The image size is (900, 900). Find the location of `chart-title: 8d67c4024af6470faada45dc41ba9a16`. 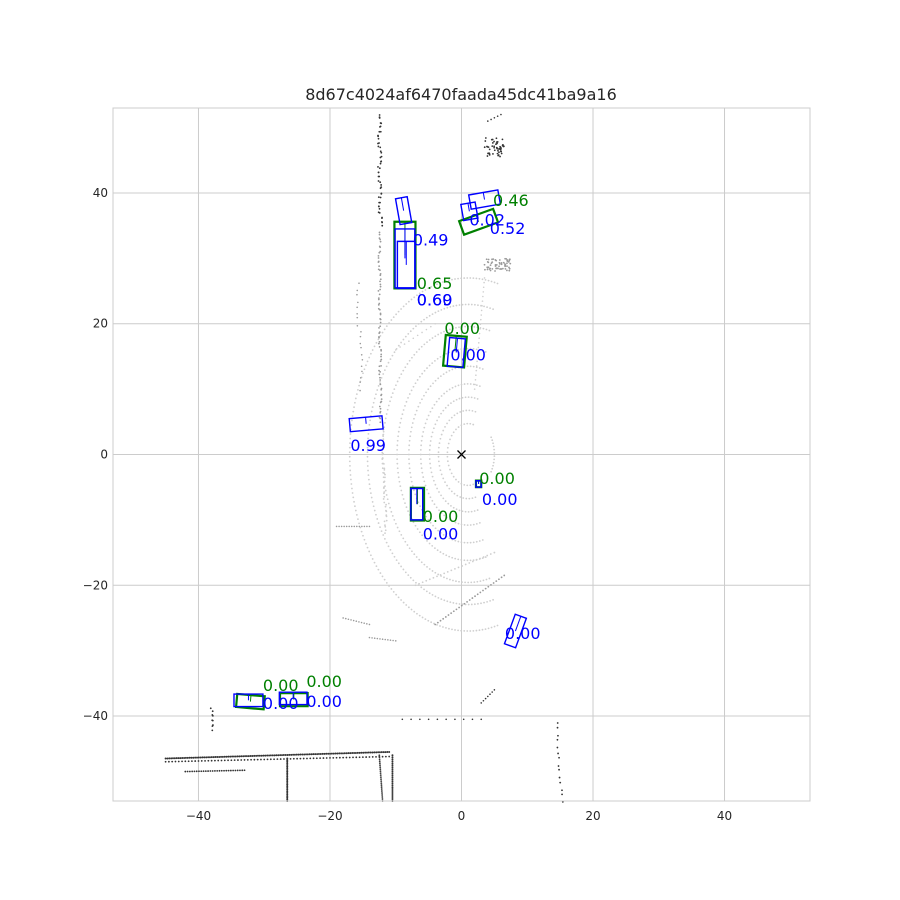

chart-title: 8d67c4024af6470faada45dc41ba9a16 is located at coordinates (461, 94).